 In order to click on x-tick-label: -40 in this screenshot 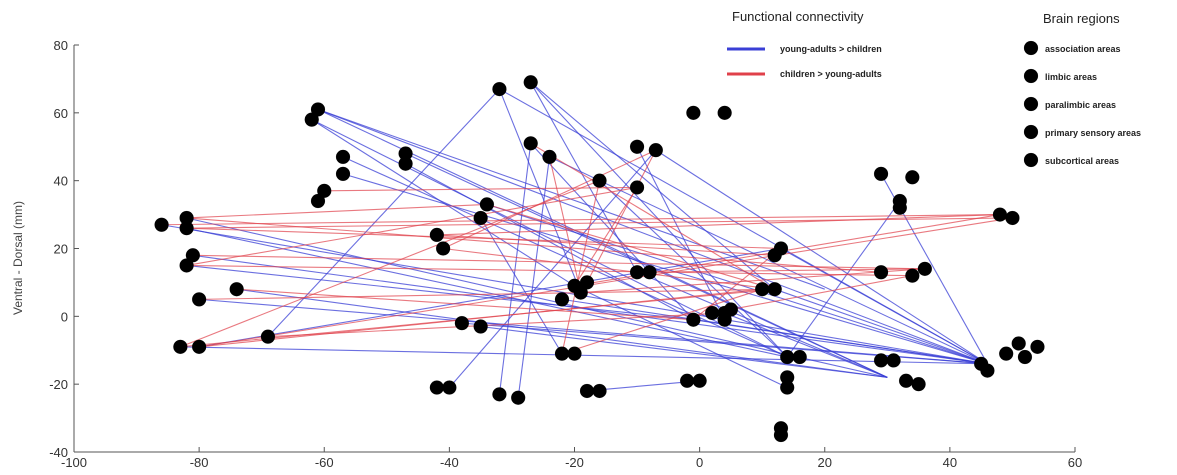, I will do `click(449, 462)`.